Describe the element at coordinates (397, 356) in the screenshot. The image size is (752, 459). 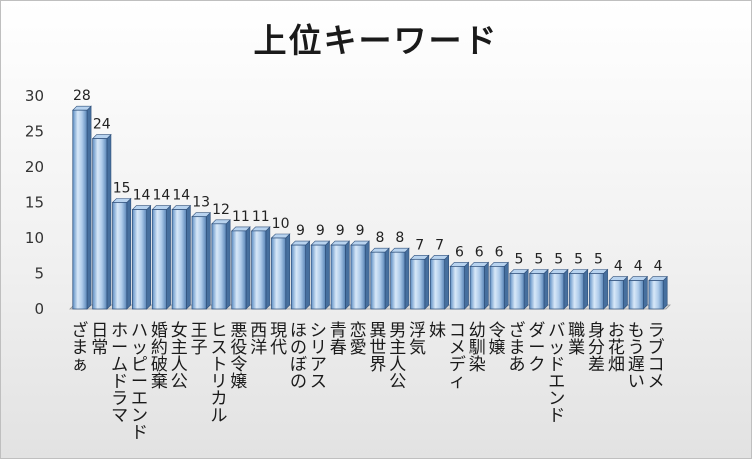
I see `x-category-label: 男主人公` at that location.